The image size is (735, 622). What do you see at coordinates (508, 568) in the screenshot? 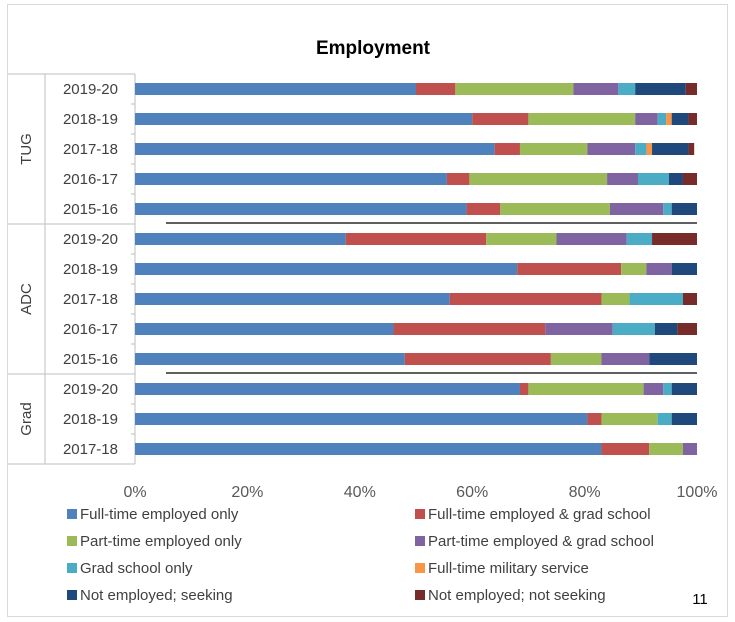
I see `legend-label: Full-time military service` at bounding box center [508, 568].